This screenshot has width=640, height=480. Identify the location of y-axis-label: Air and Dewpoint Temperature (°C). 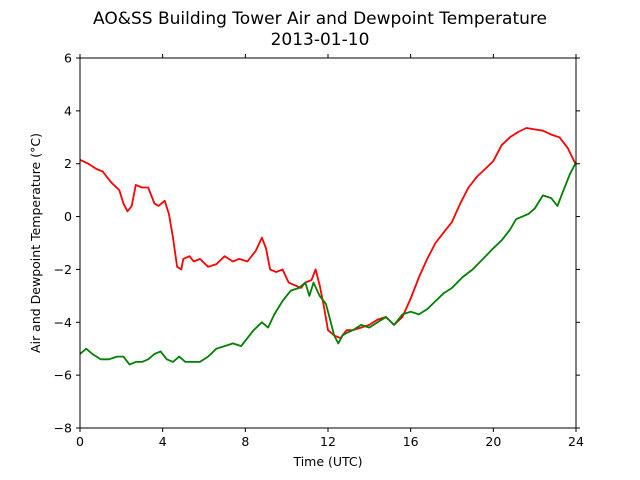
(35, 243).